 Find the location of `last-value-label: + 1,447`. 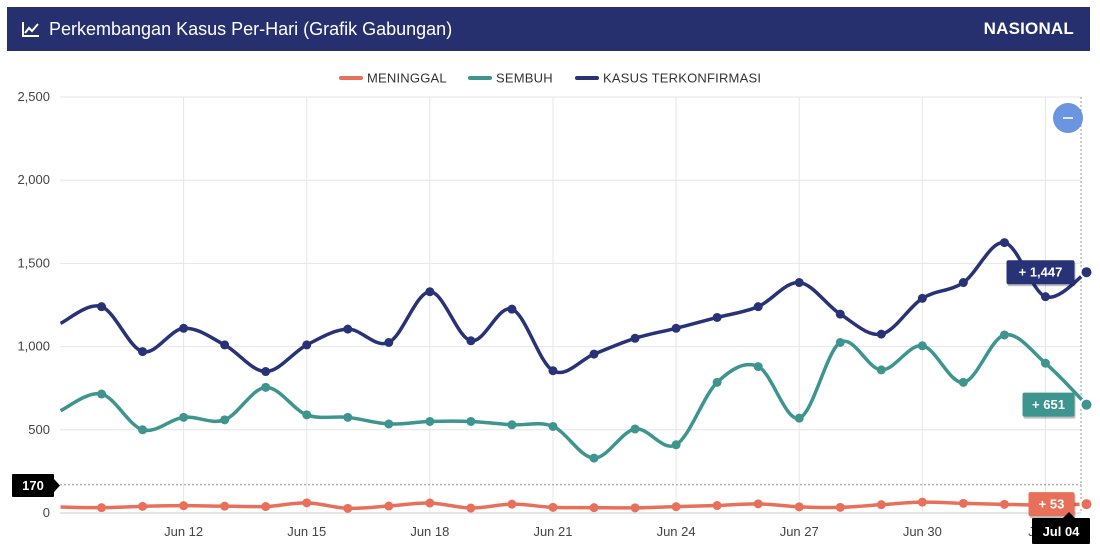

last-value-label: + 1,447 is located at coordinates (1041, 273).